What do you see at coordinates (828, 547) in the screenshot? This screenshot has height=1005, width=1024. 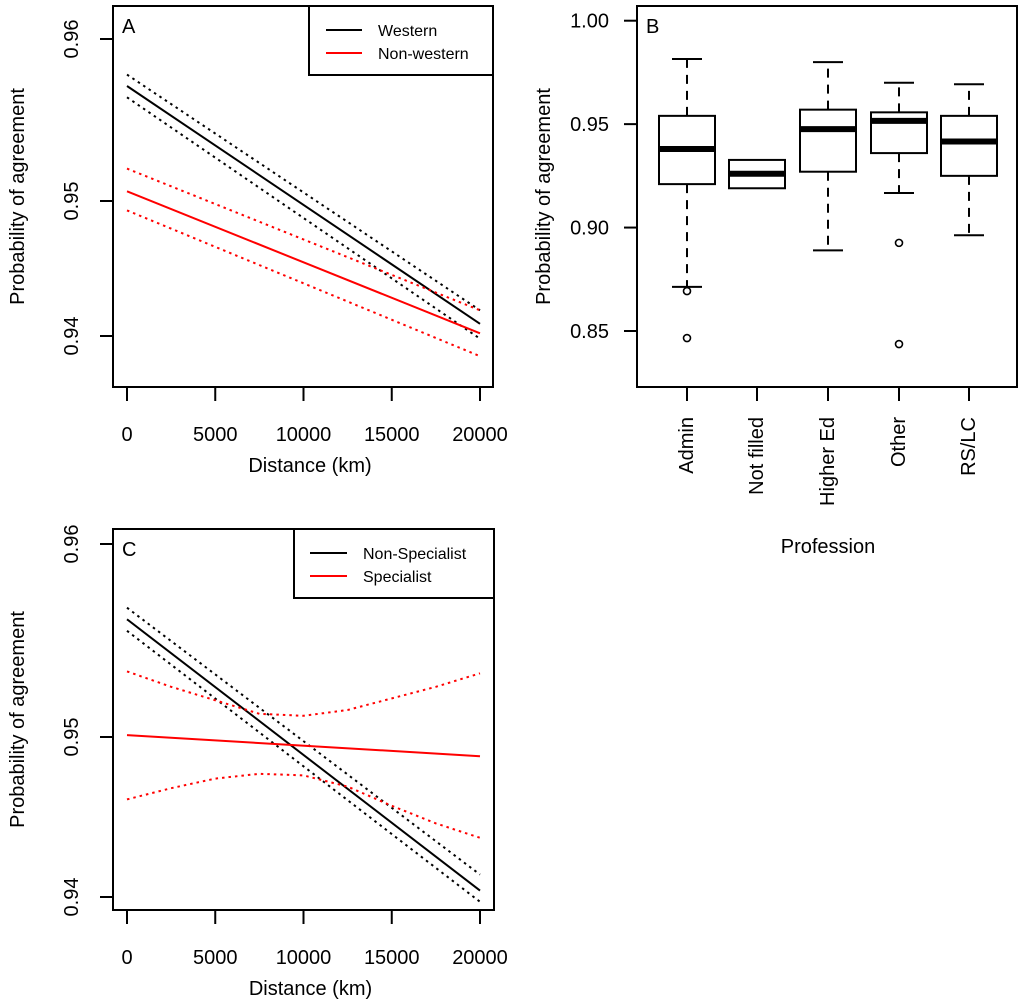 I see `panel-b-x-axis-title: Profession` at bounding box center [828, 547].